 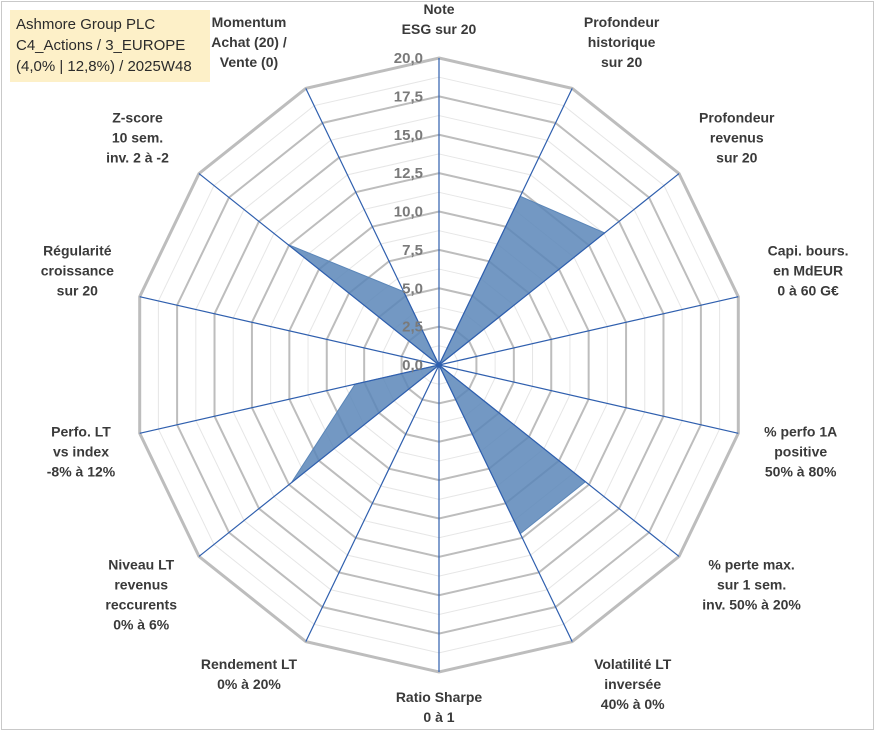 I want to click on axis-label: Profondeur revenus sur 20, so click(x=737, y=138).